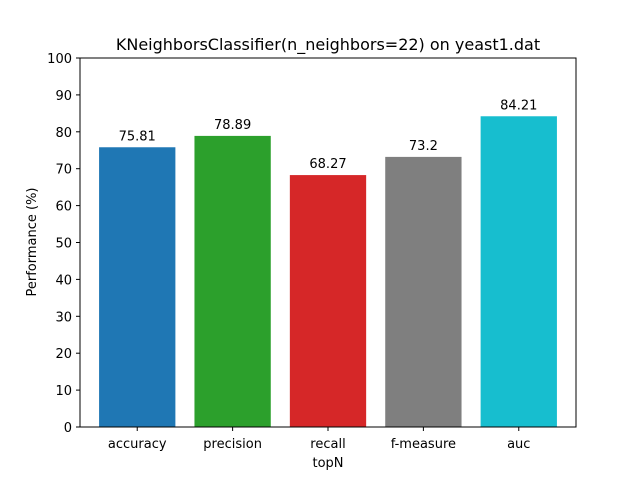 The image size is (640, 480). I want to click on y-tick-label-2: 20, so click(63, 354).